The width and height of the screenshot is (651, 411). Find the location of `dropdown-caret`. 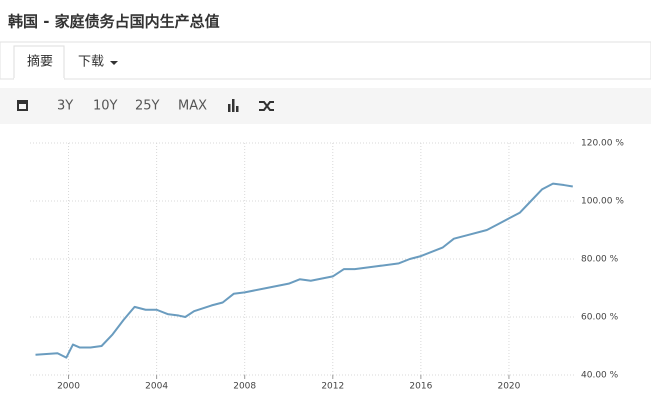

dropdown-caret is located at coordinates (114, 63).